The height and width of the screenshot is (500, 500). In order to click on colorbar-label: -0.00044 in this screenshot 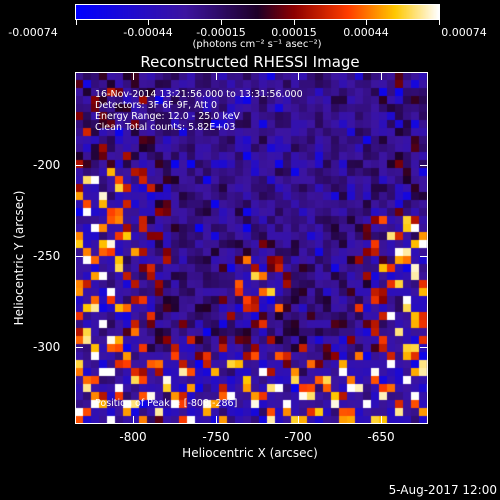, I will do `click(148, 32)`.